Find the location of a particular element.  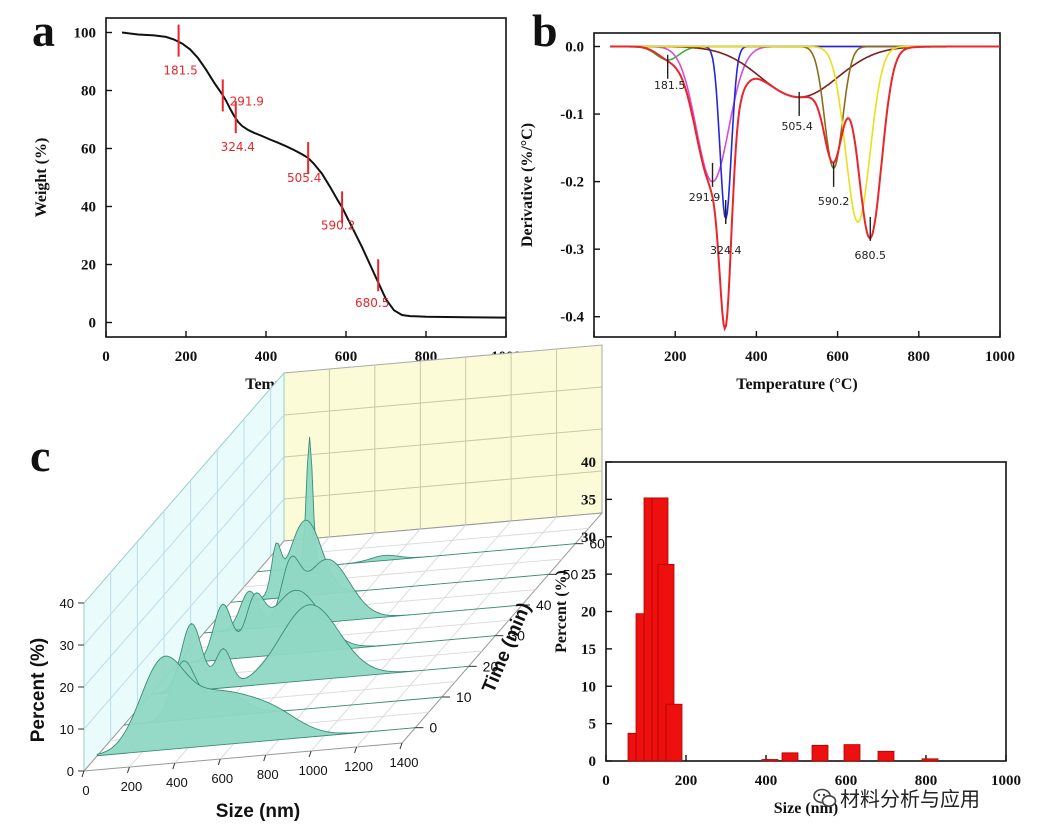

panel-letter-b: b is located at coordinates (545, 30).